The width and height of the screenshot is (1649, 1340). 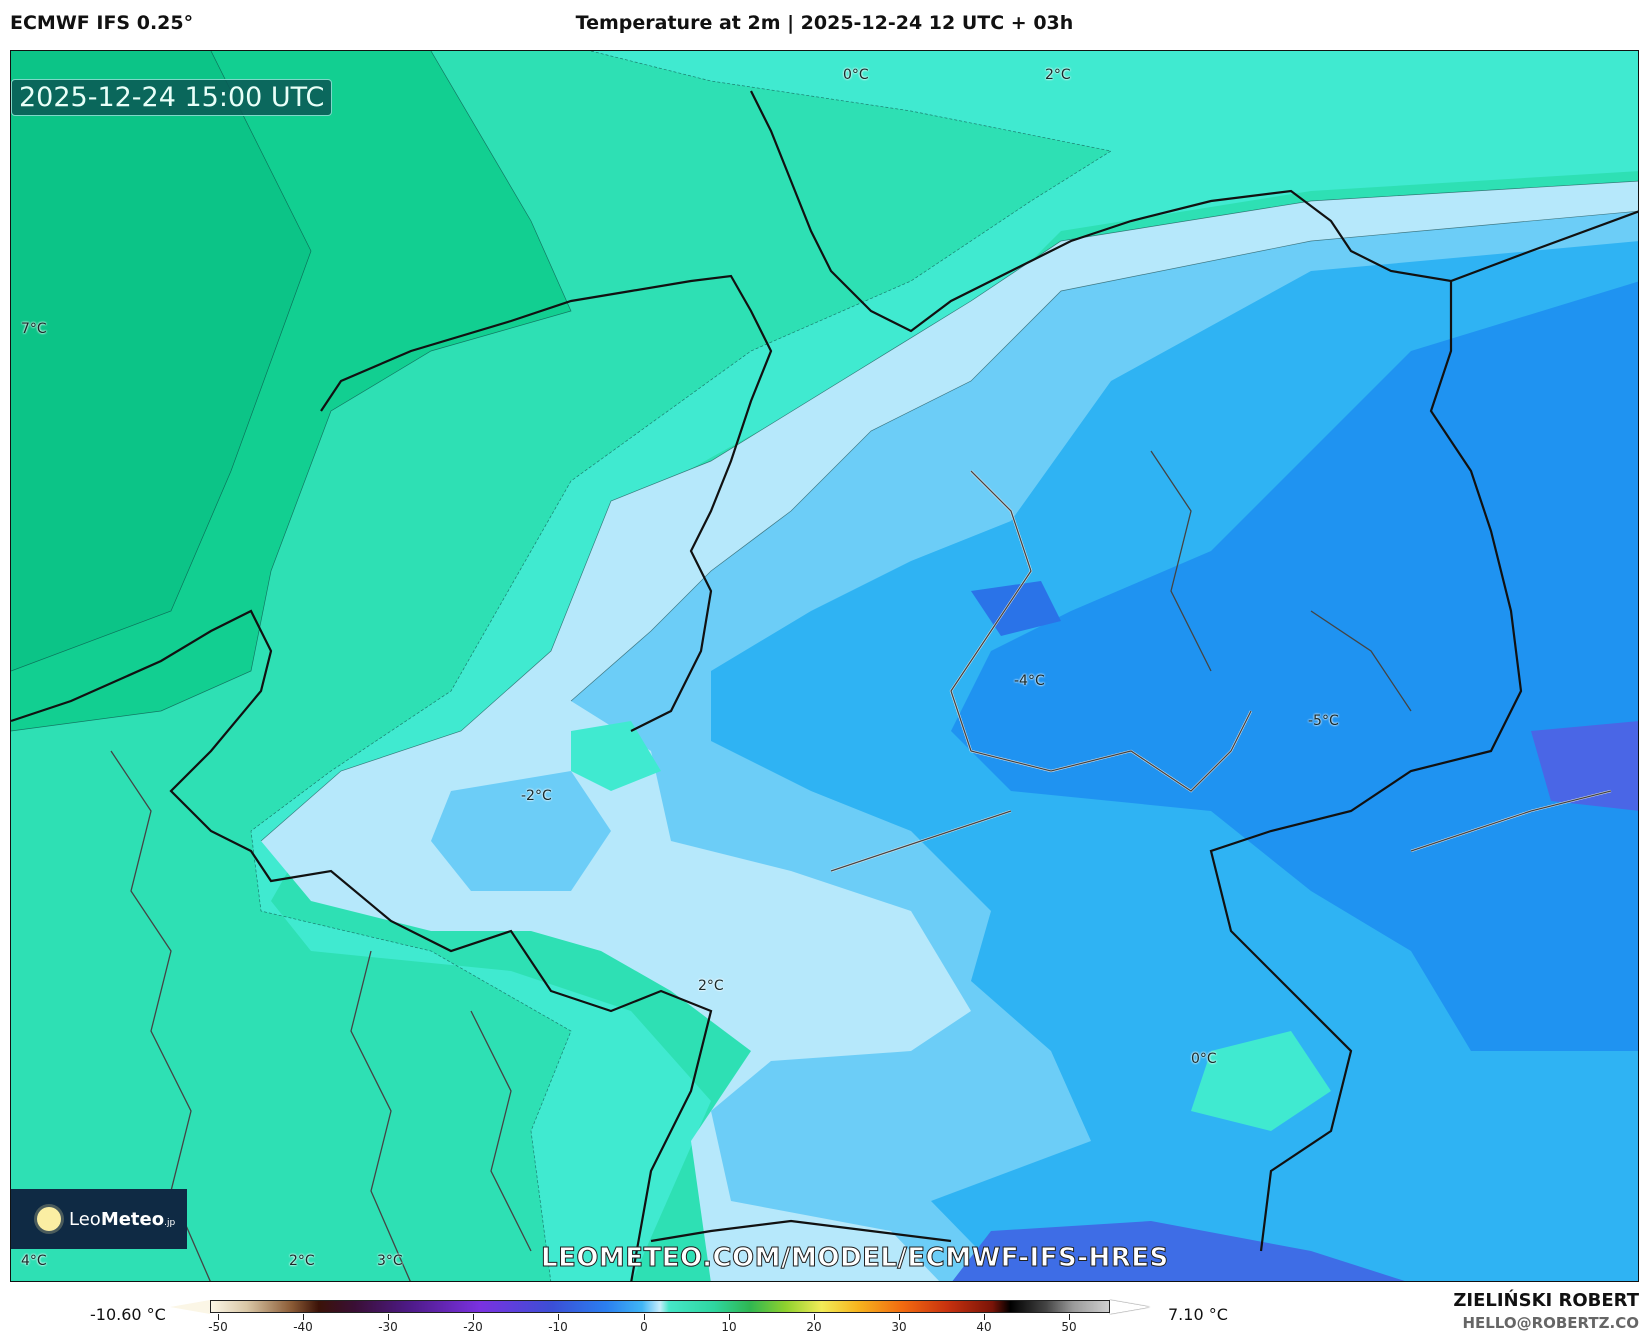 I want to click on contour-label: -2°C, so click(x=536, y=796).